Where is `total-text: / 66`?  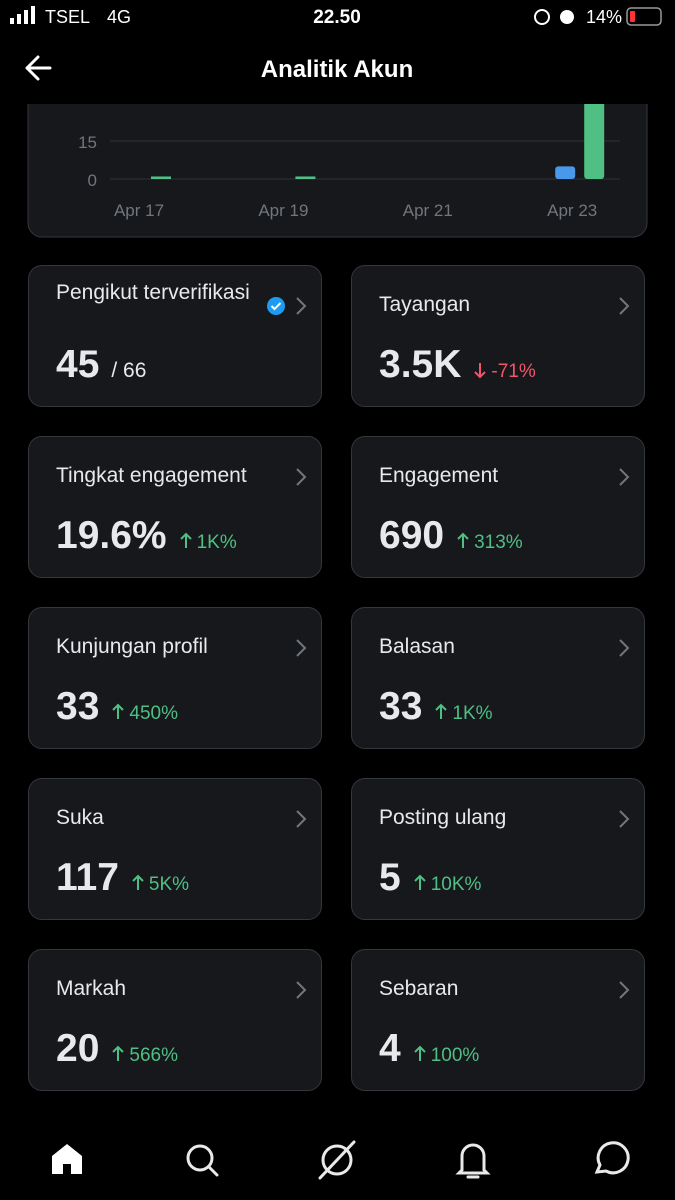
total-text: / 66 is located at coordinates (129, 370).